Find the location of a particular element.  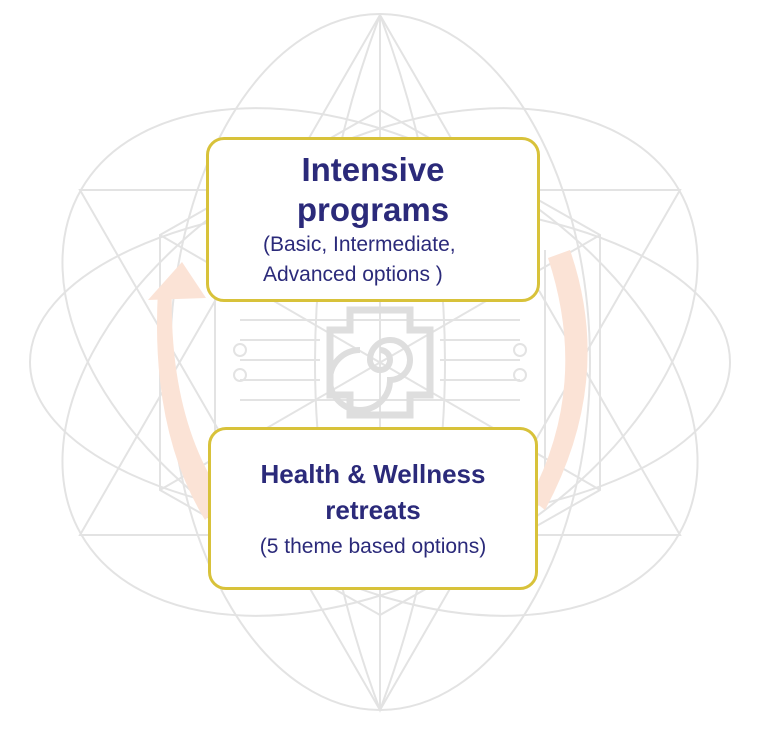

box-title: Health & Wellness retreats is located at coordinates (373, 492).